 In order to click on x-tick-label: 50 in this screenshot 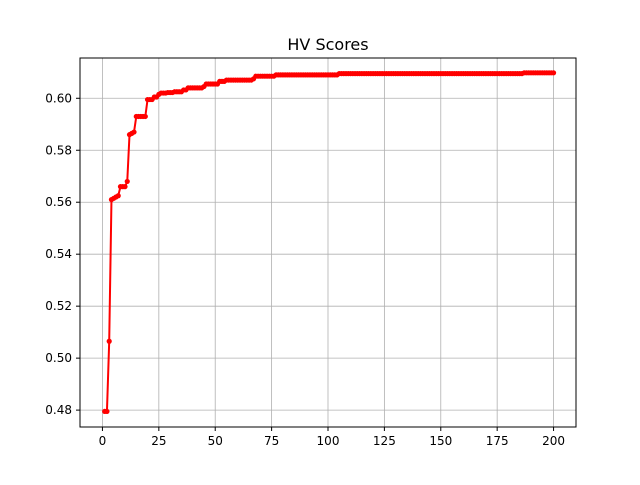, I will do `click(215, 441)`.